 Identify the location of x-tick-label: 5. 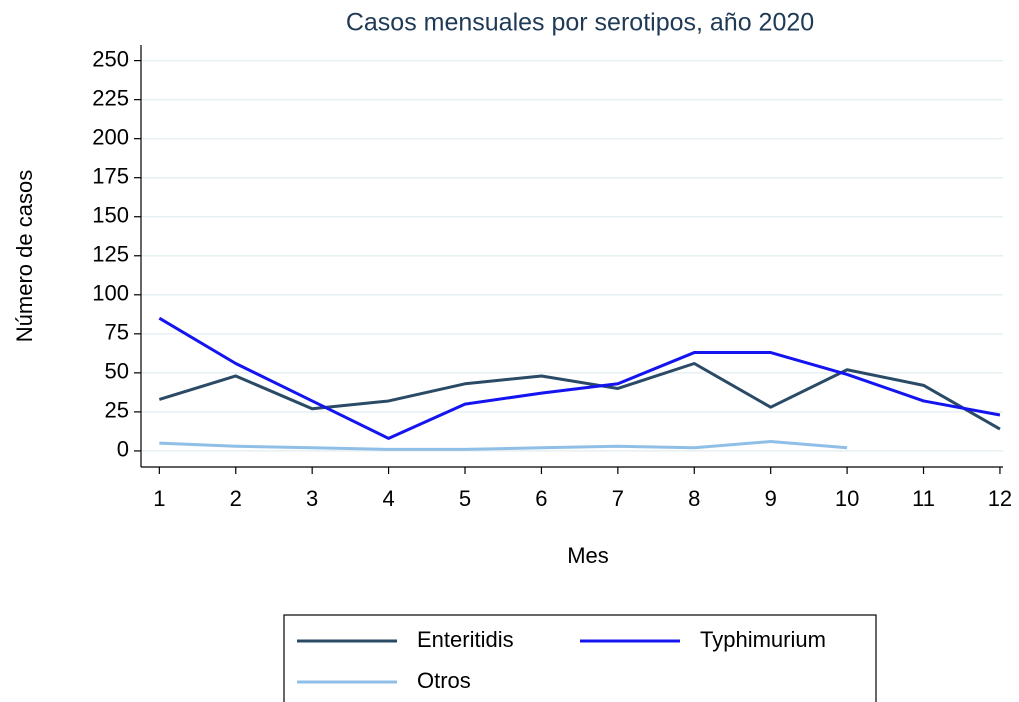
(465, 498).